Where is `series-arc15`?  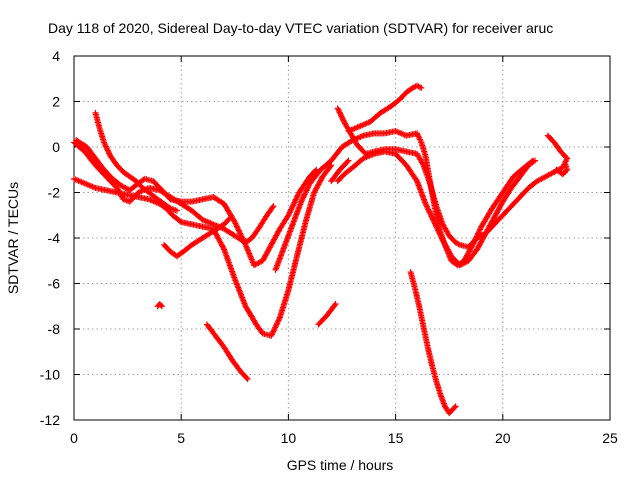
series-arc15 is located at coordinates (340, 171).